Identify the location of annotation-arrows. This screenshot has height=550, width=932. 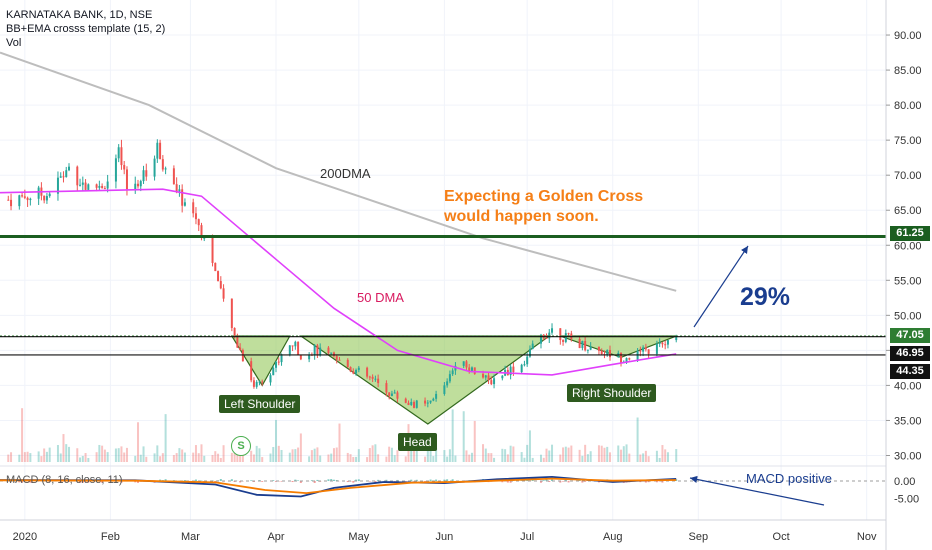
(757, 375).